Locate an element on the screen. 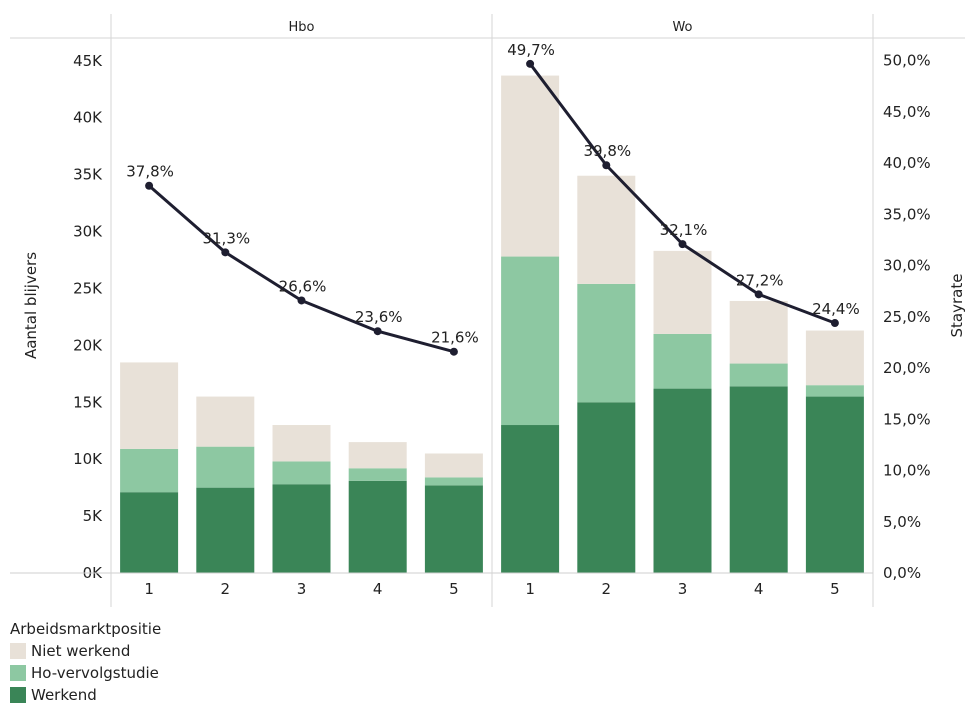 This screenshot has height=706, width=965. y-tick-label: 30K is located at coordinates (88, 232).